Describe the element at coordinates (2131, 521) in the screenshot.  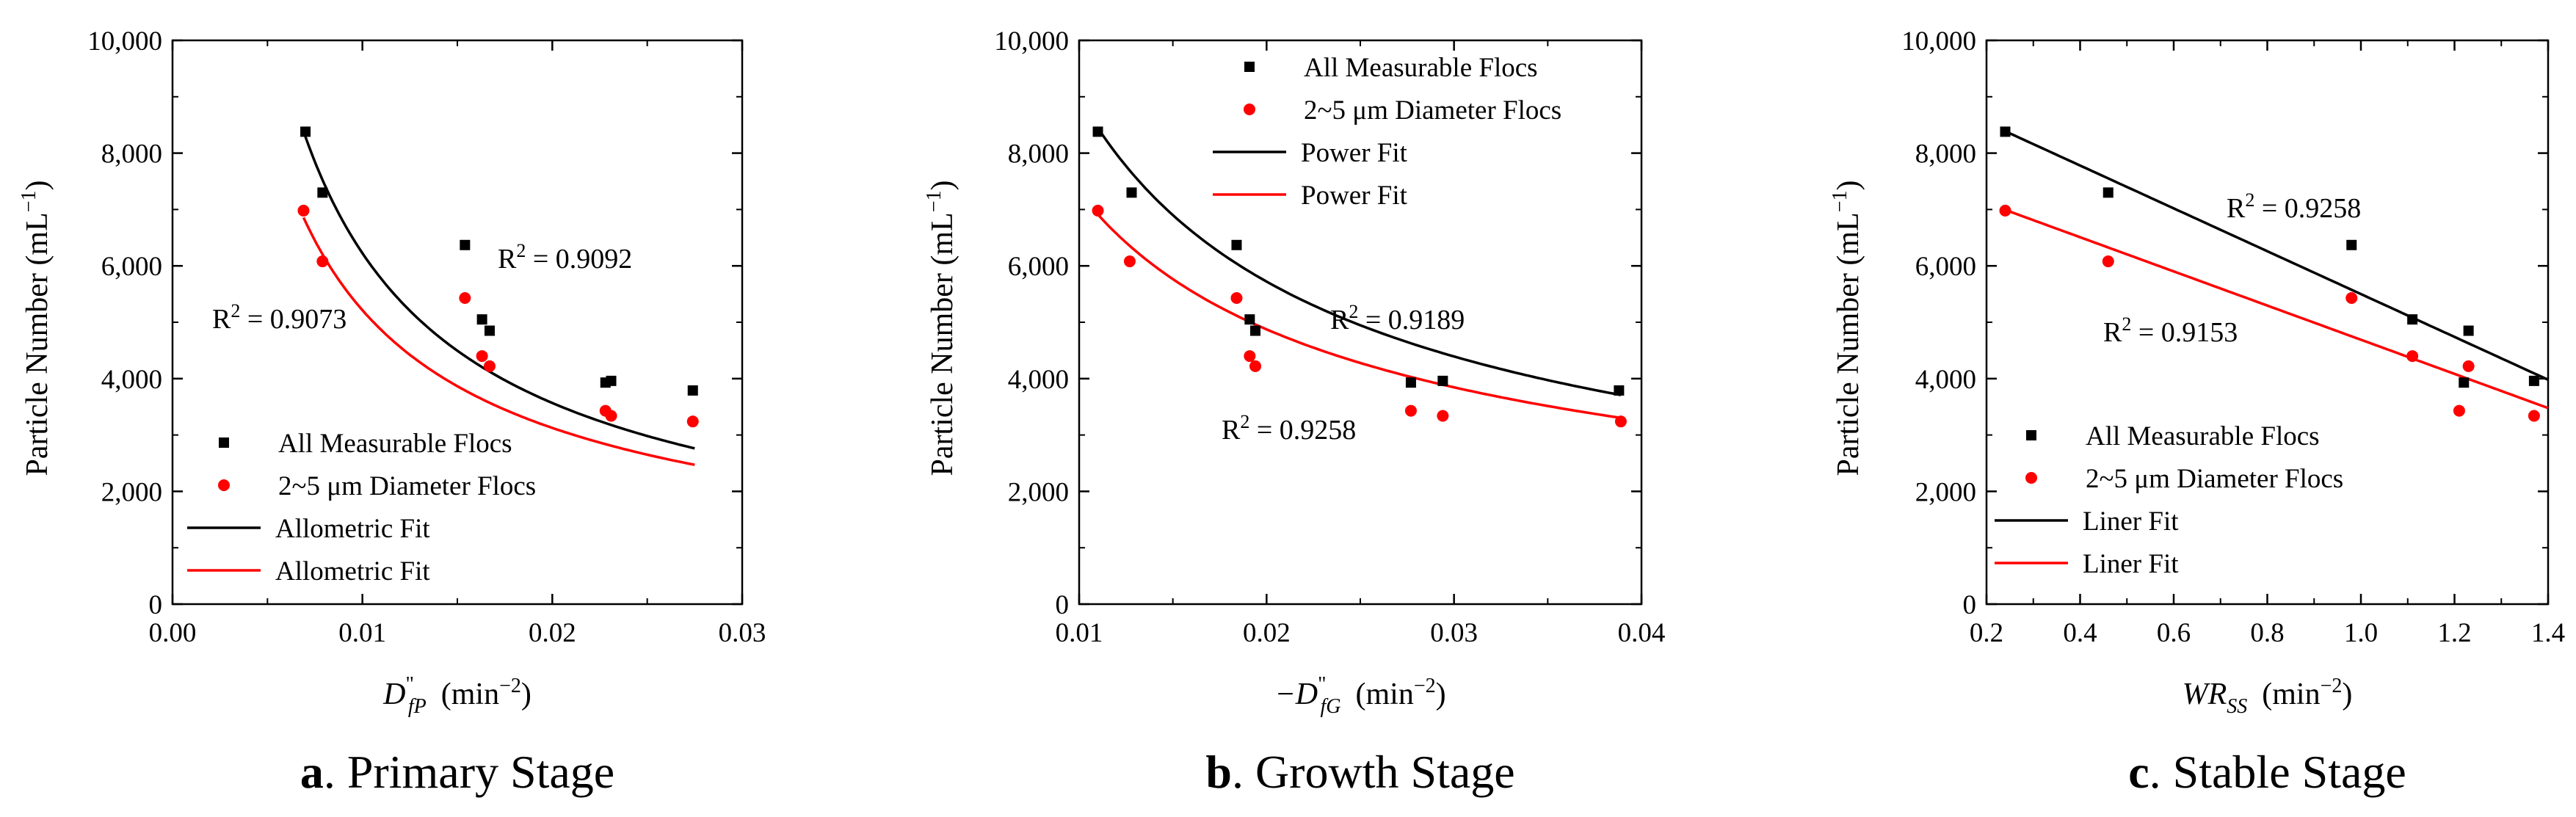
I see `legend-item-fit-all-label: Liner Fit` at that location.